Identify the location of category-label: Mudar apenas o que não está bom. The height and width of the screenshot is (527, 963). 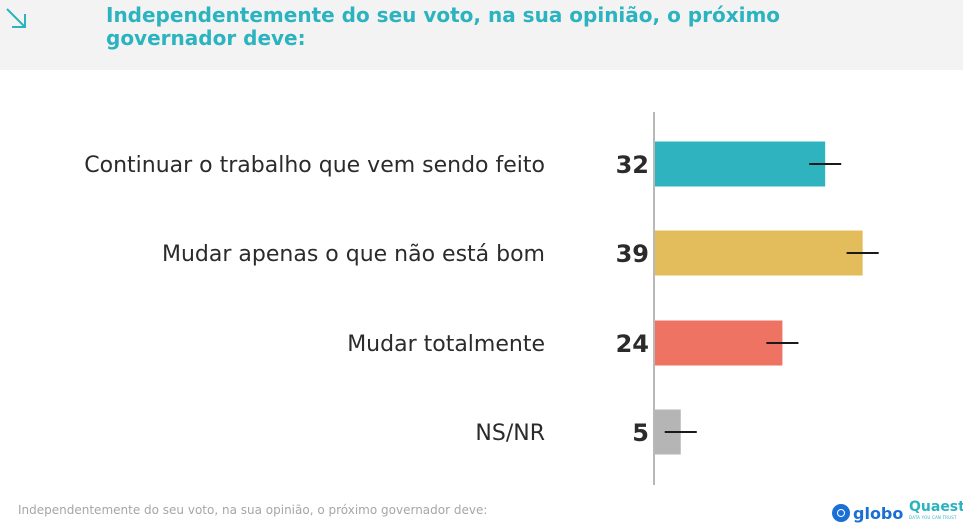
(353, 254).